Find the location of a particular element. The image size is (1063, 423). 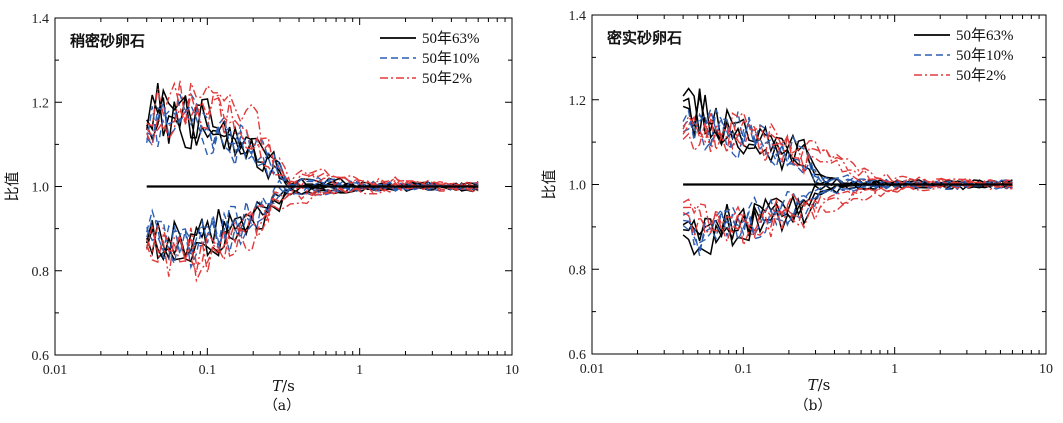

panel-title: 稍密砂卵石 is located at coordinates (107, 41).